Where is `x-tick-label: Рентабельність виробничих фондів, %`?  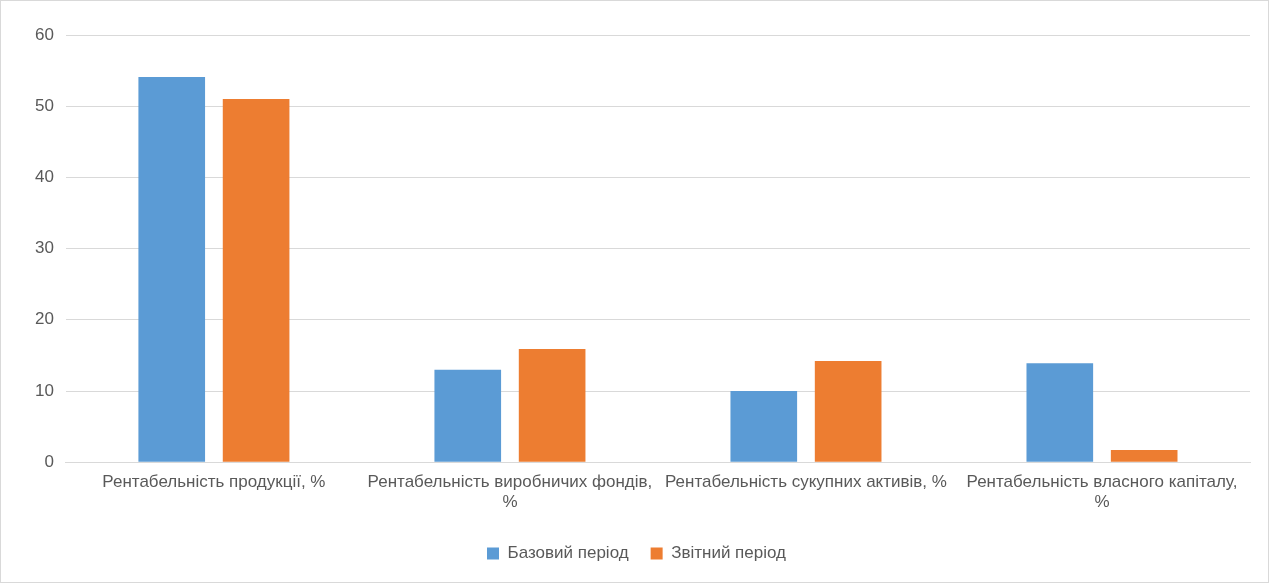 x-tick-label: Рентабельність виробничих фондів, % is located at coordinates (510, 492).